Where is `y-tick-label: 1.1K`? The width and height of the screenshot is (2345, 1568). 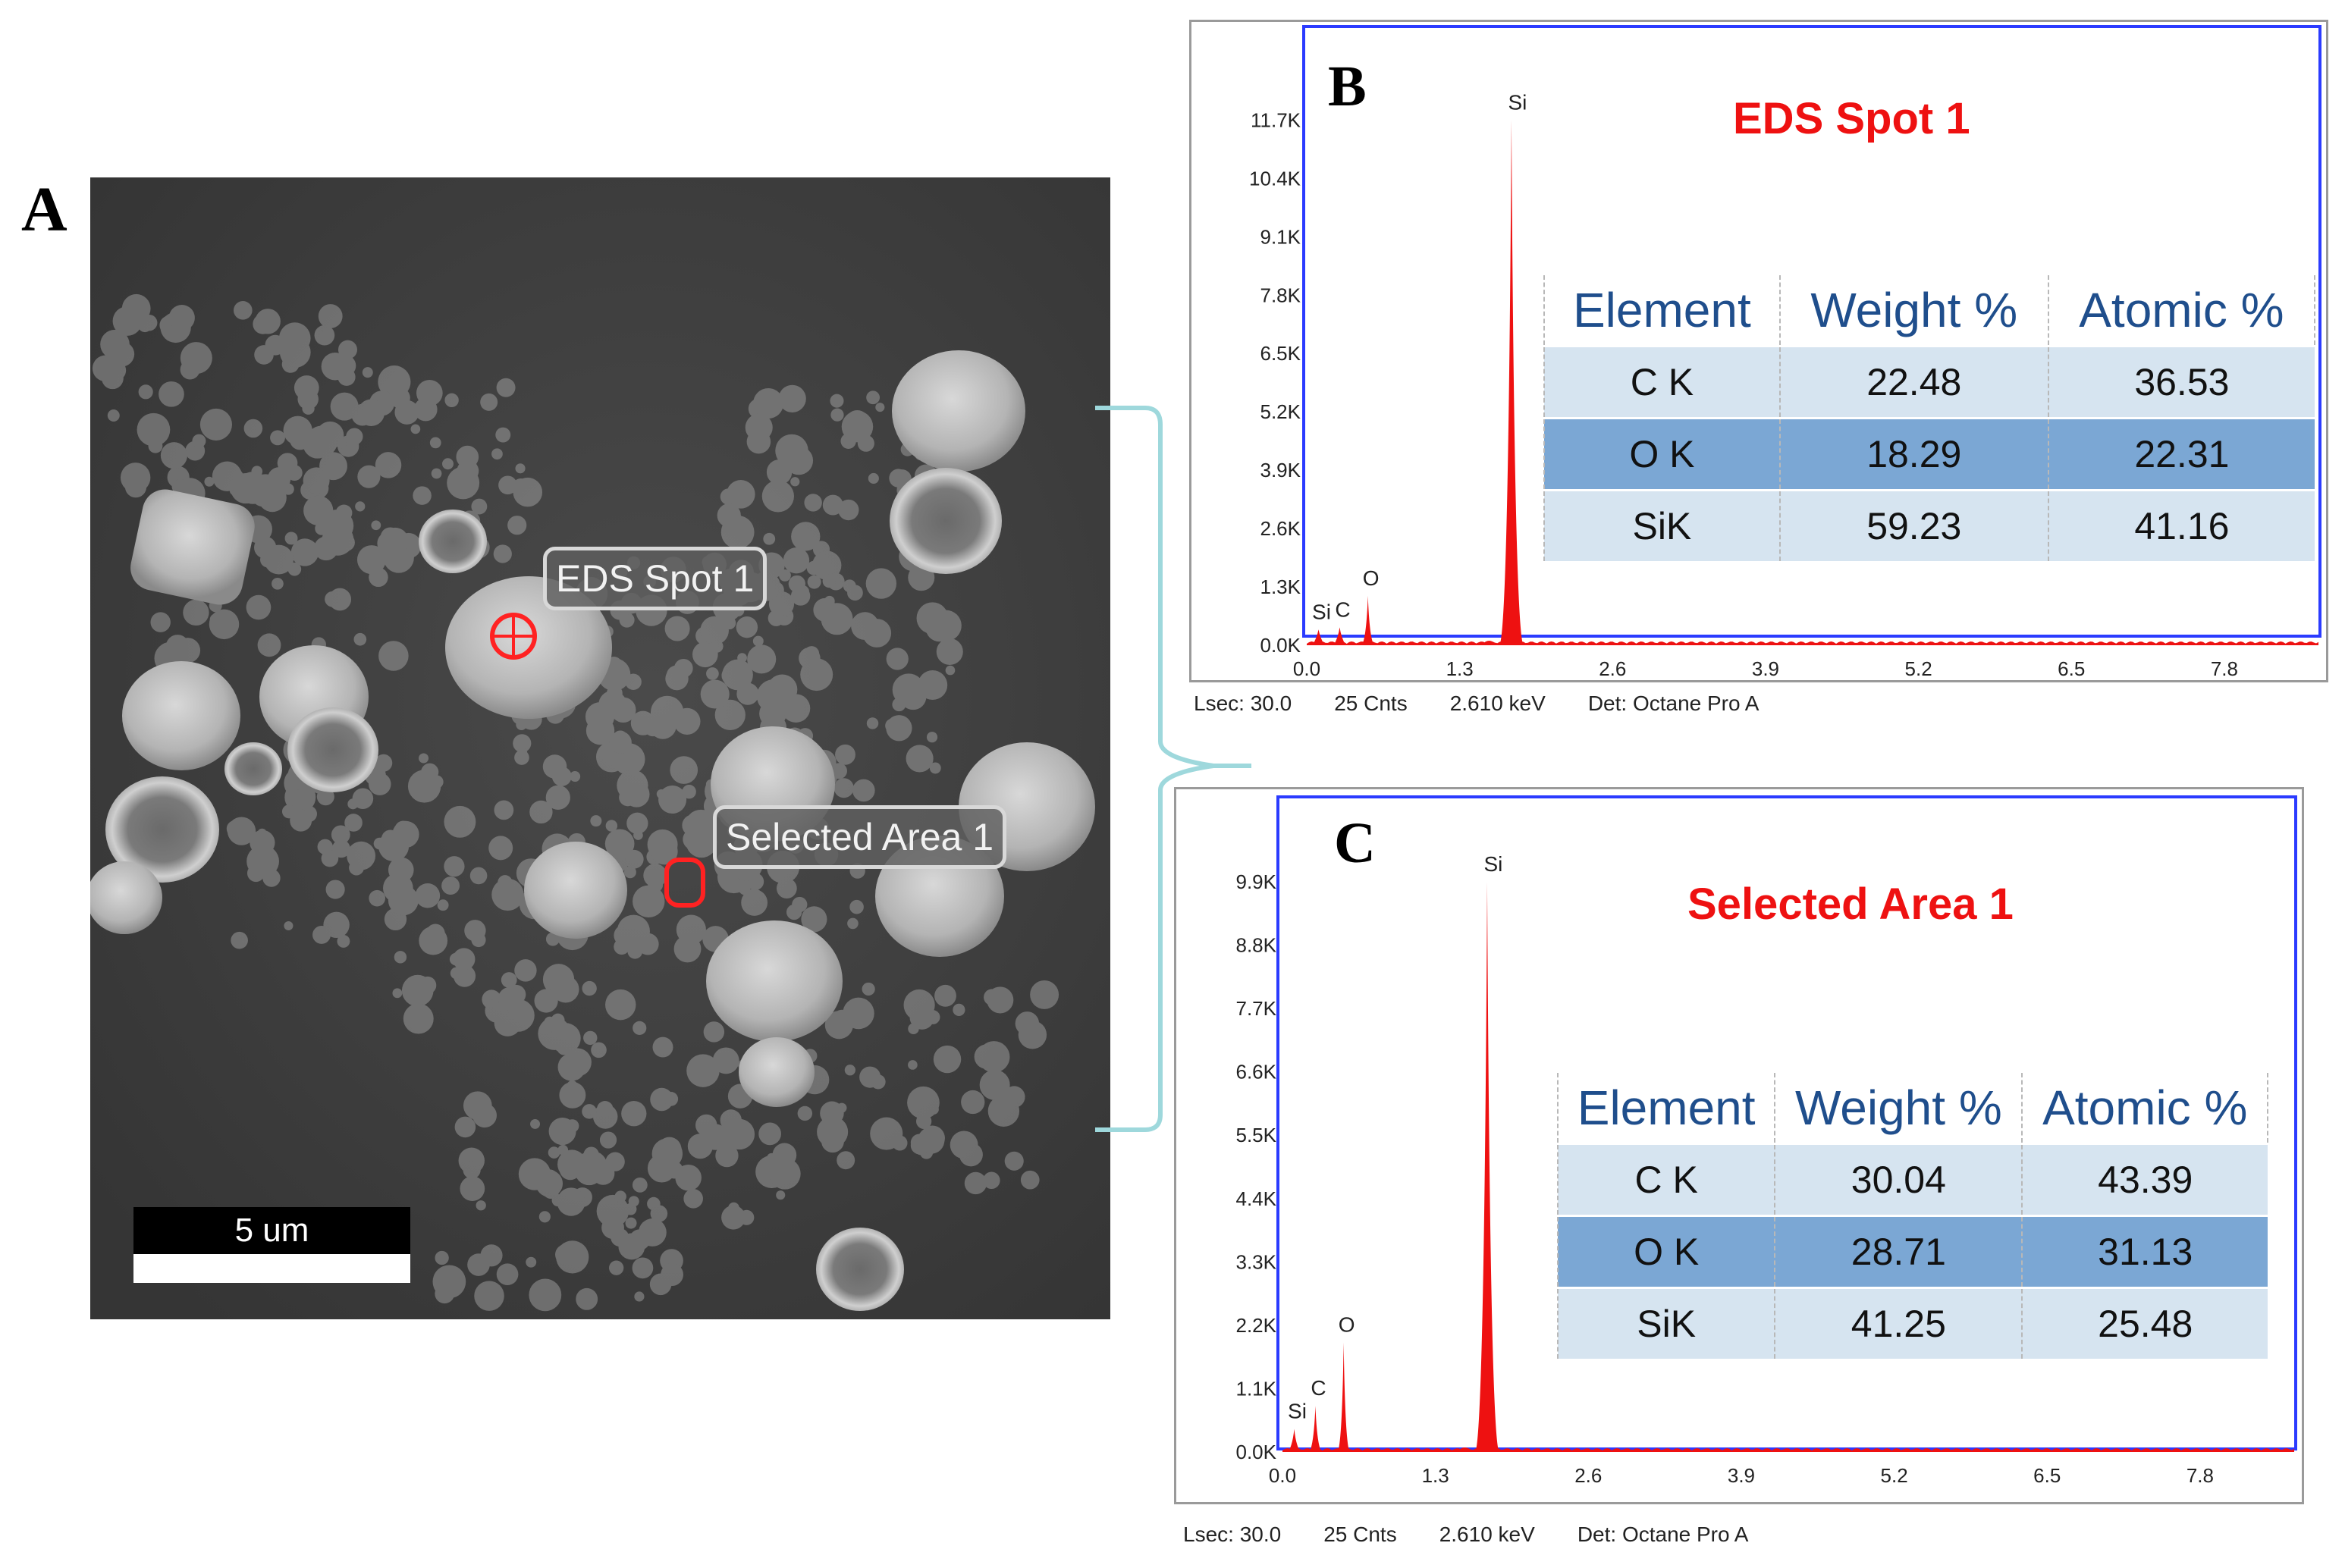 y-tick-label: 1.1K is located at coordinates (1257, 1389).